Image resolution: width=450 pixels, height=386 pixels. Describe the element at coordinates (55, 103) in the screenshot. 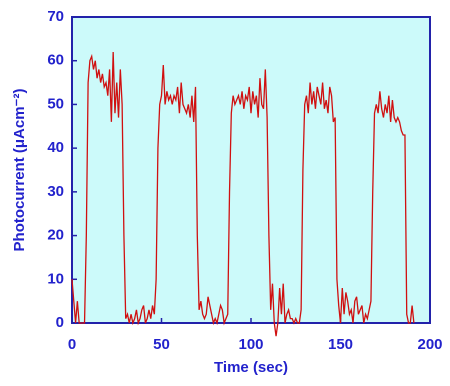

I see `y-tick-label: 50` at that location.